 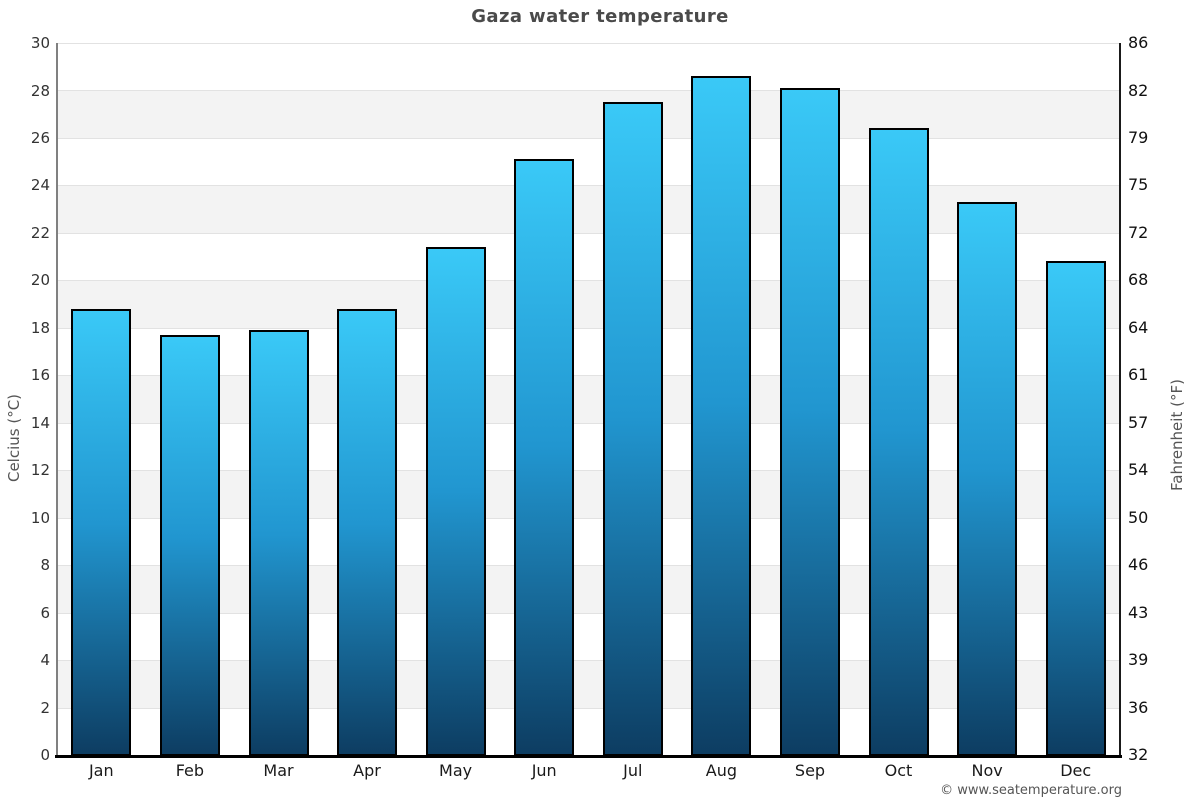 I want to click on y-tick-right-36: 36, so click(x=1138, y=707).